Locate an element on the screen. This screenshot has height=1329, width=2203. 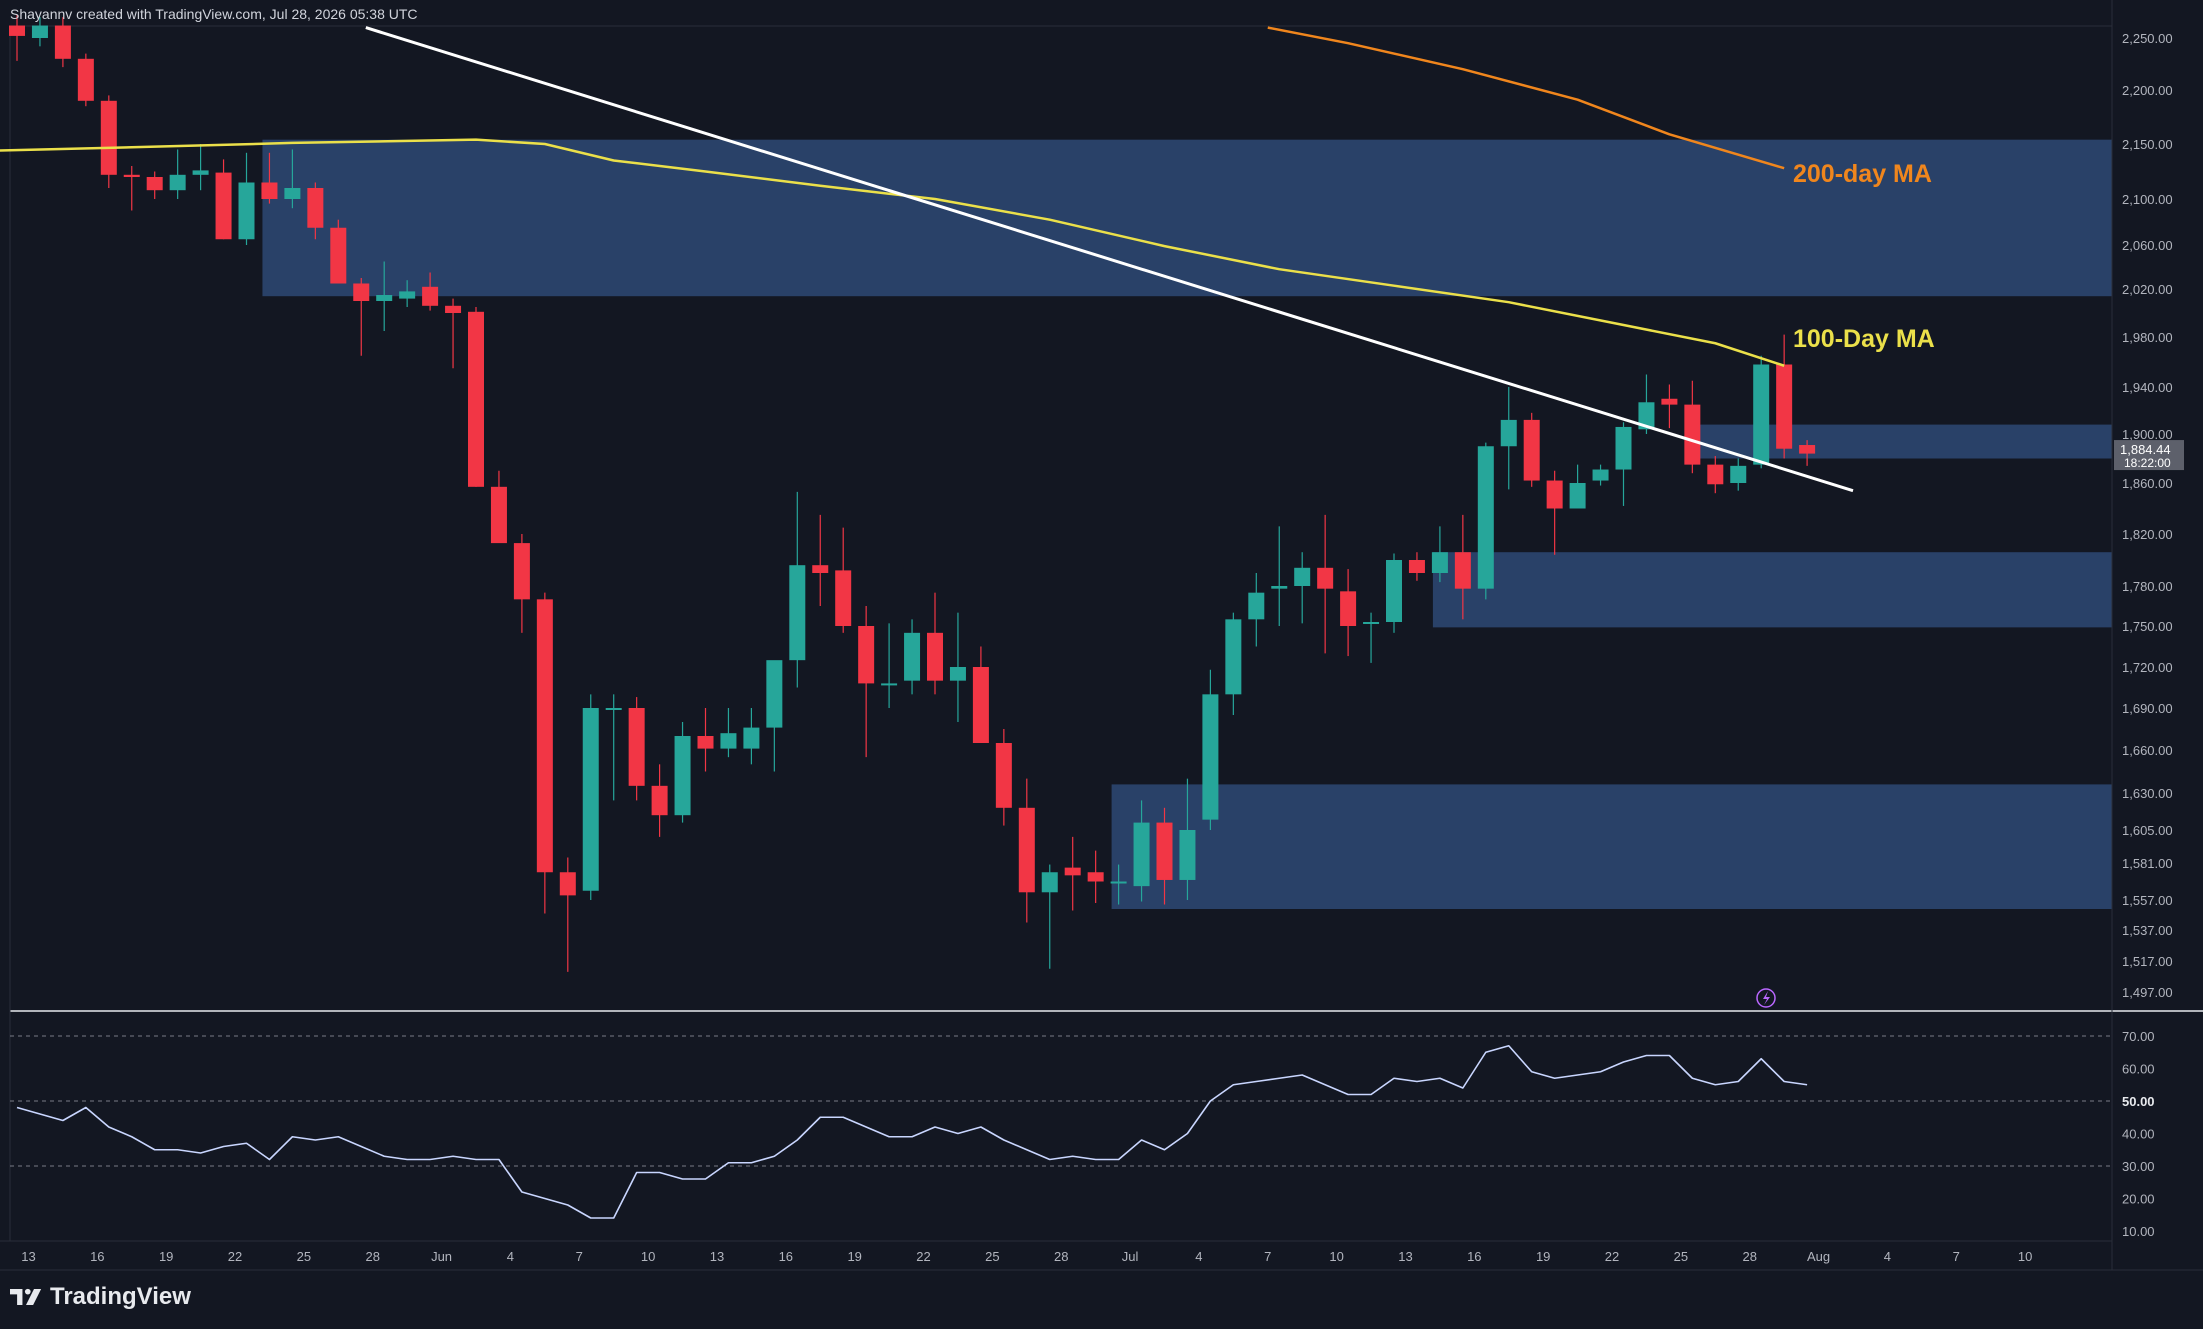
time-tick-label: Jun is located at coordinates (441, 1256).